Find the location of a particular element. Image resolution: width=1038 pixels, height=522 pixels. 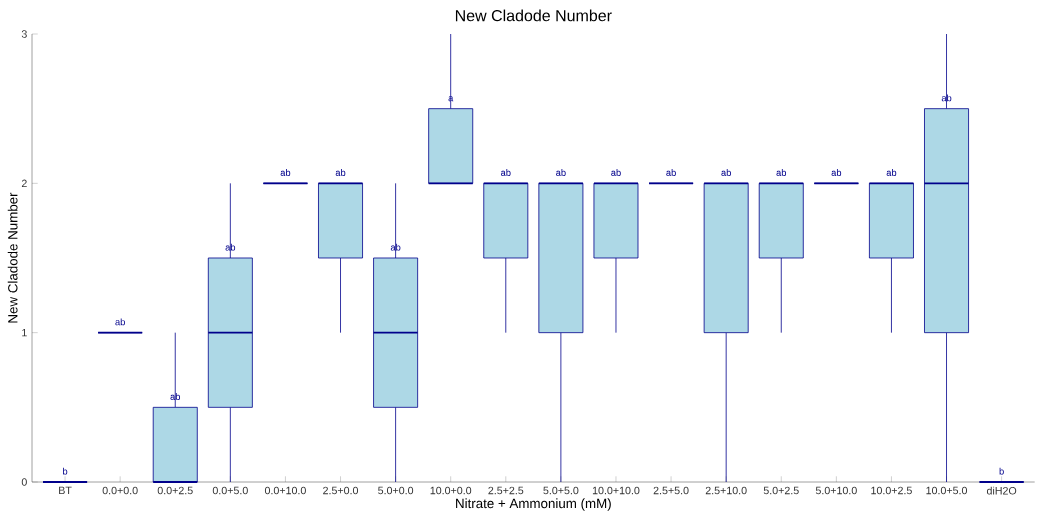

x-tick-label: 2.5+0.0 is located at coordinates (341, 490).